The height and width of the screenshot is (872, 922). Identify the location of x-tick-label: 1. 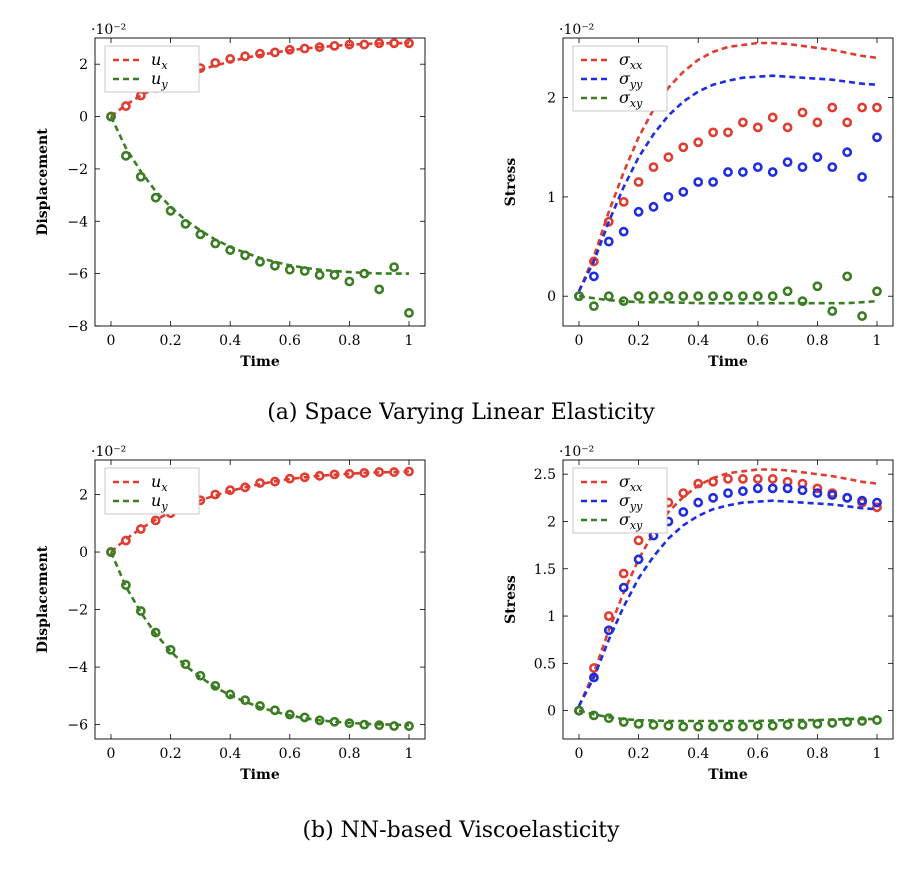
(409, 341).